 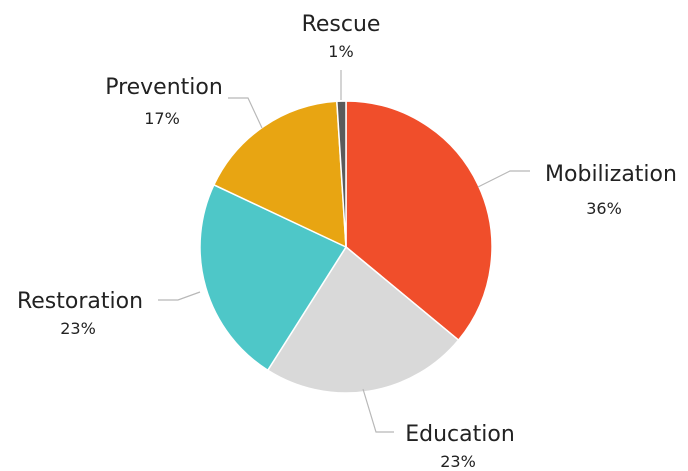 What do you see at coordinates (611, 174) in the screenshot?
I see `slice-label-mobilization: Mobilization` at bounding box center [611, 174].